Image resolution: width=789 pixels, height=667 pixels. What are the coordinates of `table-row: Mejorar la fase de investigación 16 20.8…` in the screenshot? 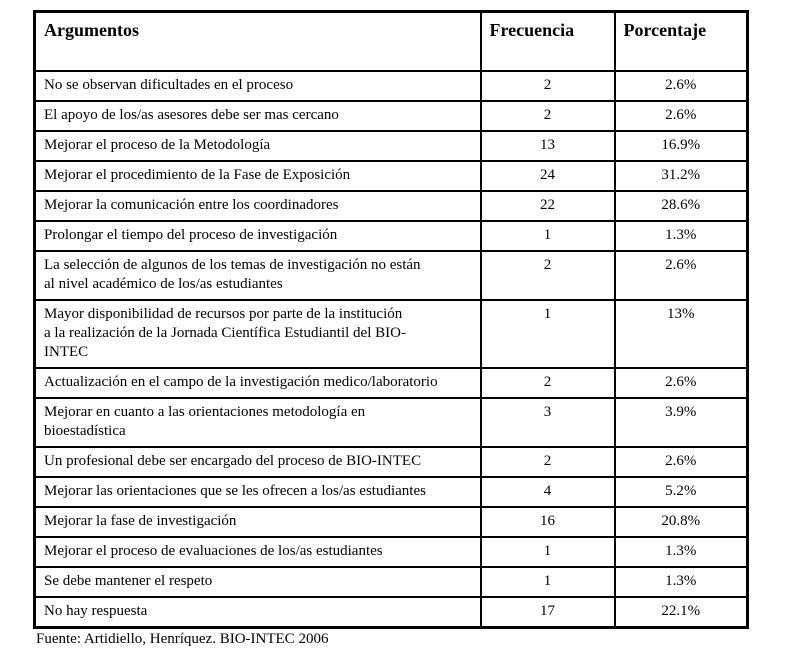 It's located at (391, 522).